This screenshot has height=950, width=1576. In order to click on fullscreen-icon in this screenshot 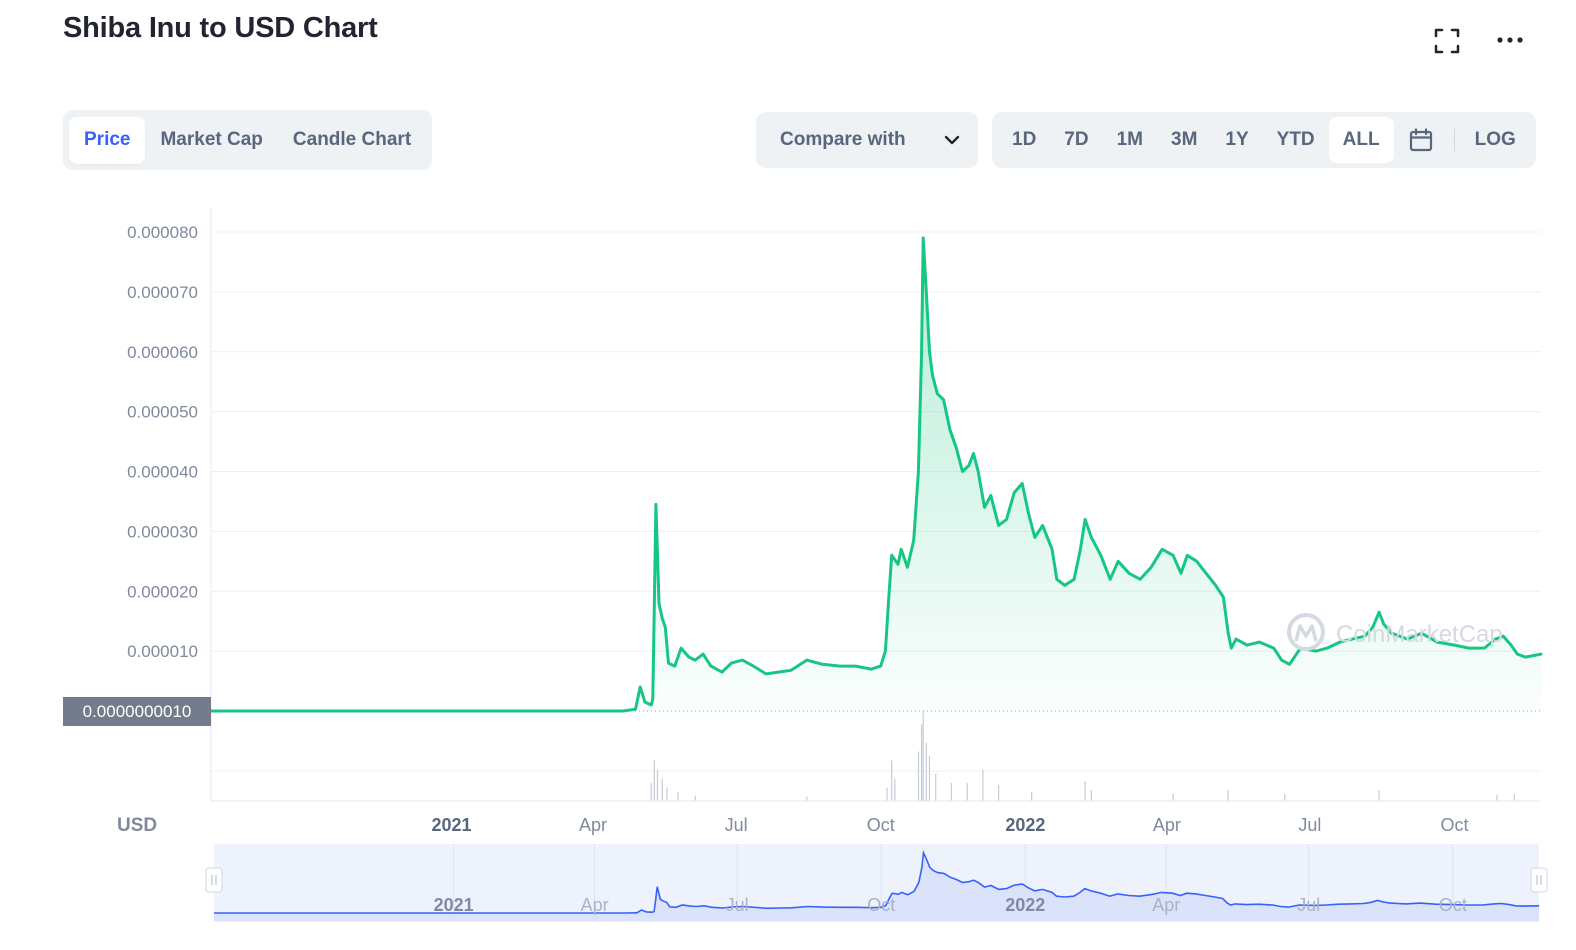, I will do `click(1447, 41)`.